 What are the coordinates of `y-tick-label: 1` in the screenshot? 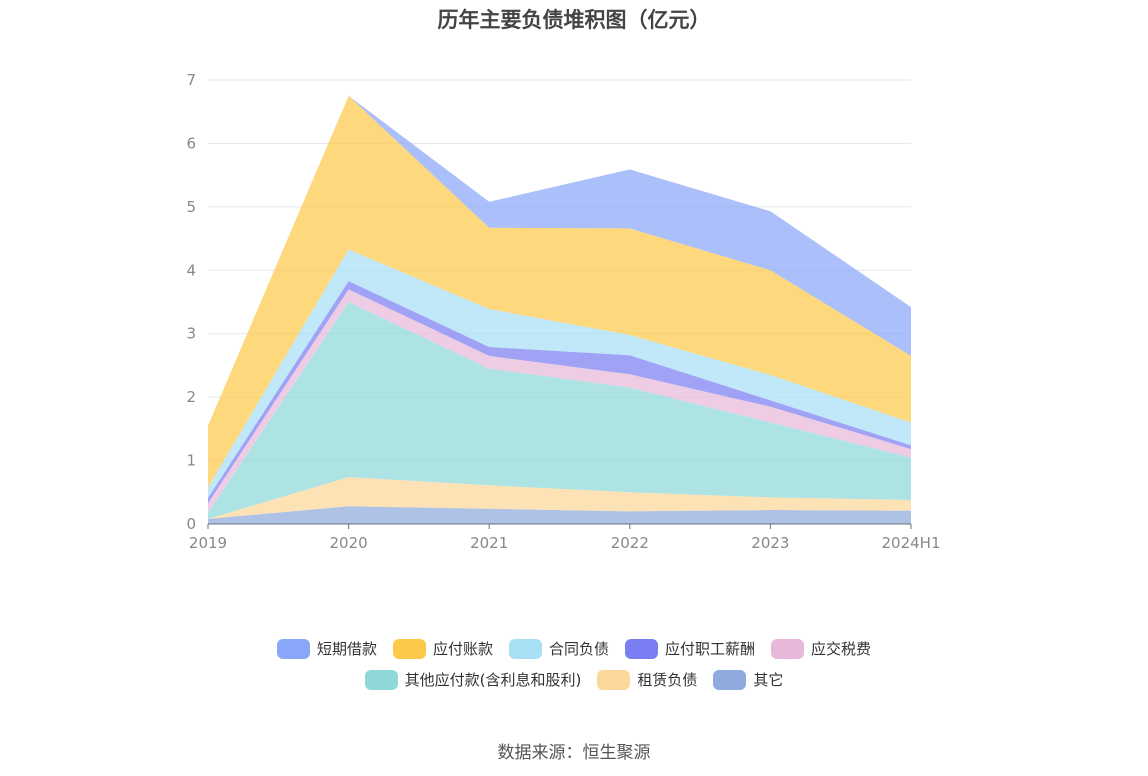 It's located at (191, 461).